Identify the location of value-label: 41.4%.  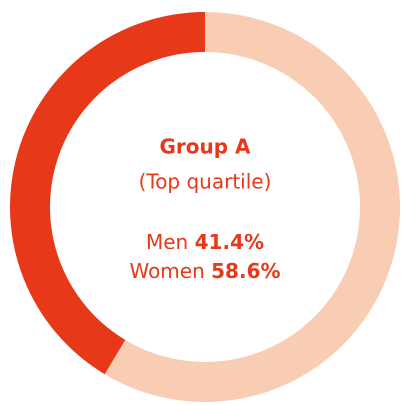
(229, 242).